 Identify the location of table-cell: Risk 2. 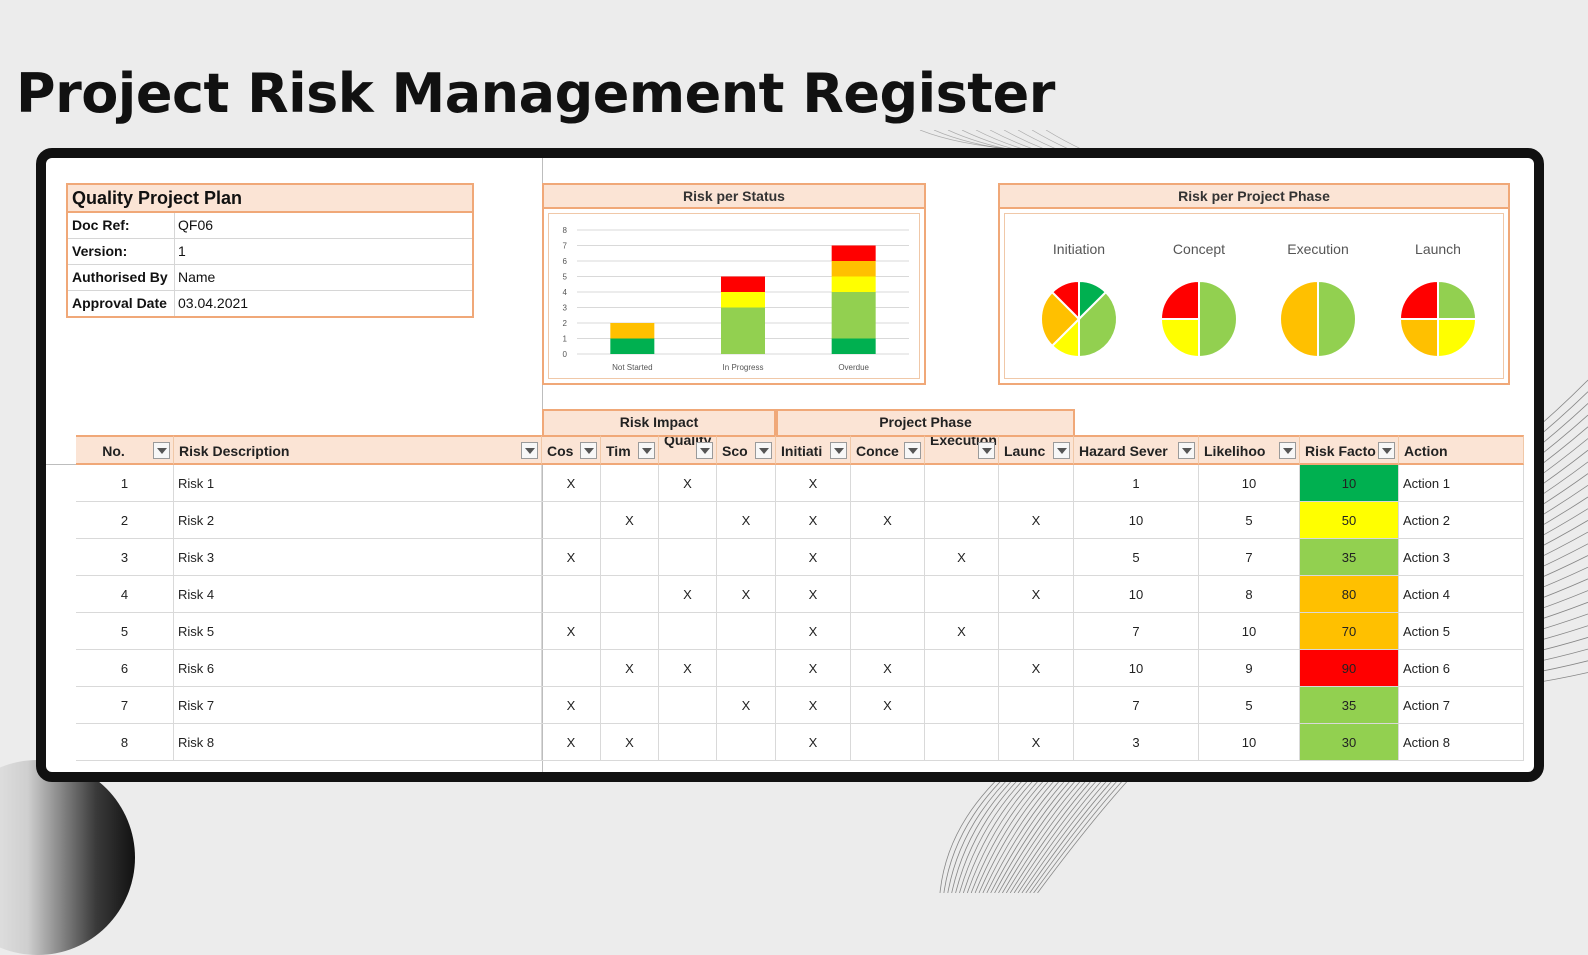
(358, 520).